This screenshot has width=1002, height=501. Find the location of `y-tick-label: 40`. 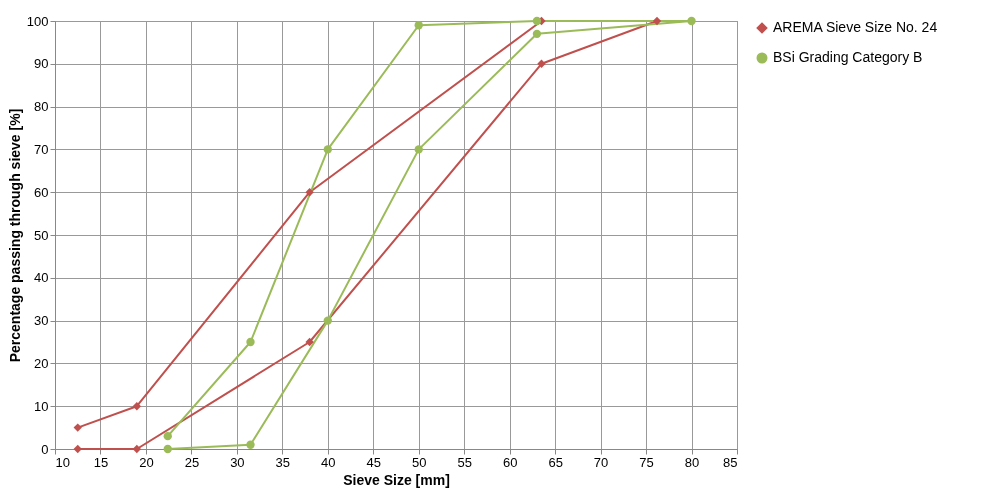

y-tick-label: 40 is located at coordinates (41, 278).